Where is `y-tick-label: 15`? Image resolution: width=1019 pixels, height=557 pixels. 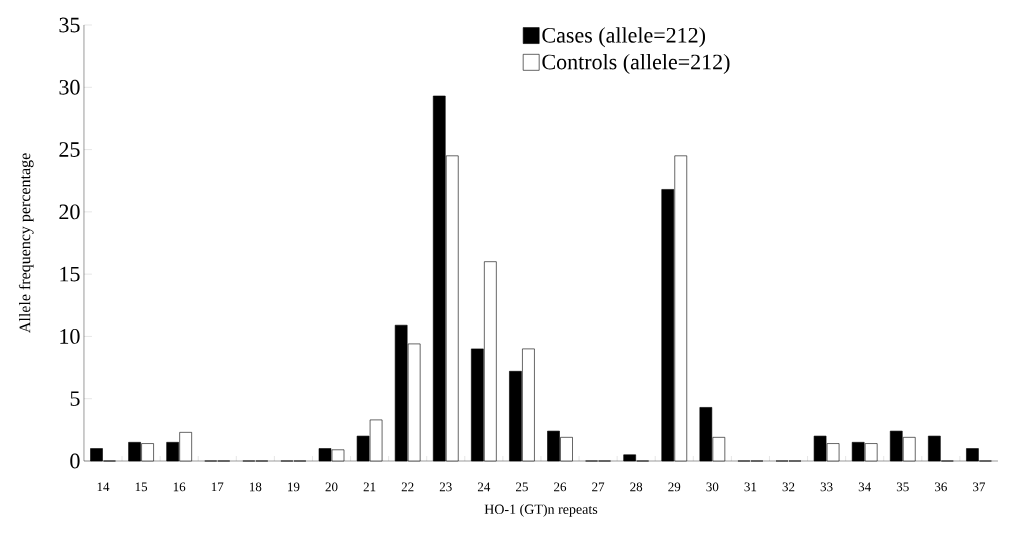 y-tick-label: 15 is located at coordinates (70, 274).